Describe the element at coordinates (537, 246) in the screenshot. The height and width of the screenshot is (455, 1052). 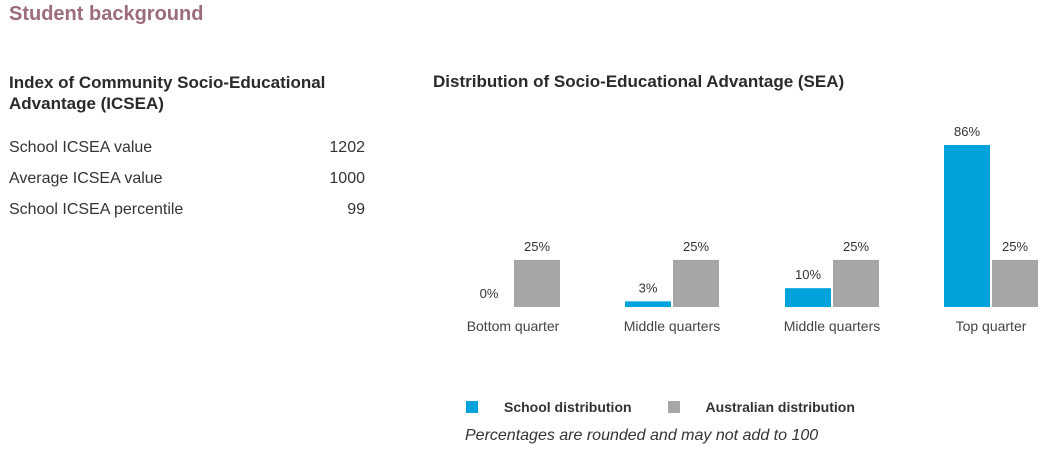
I see `data-label-australia-0: 25%` at that location.